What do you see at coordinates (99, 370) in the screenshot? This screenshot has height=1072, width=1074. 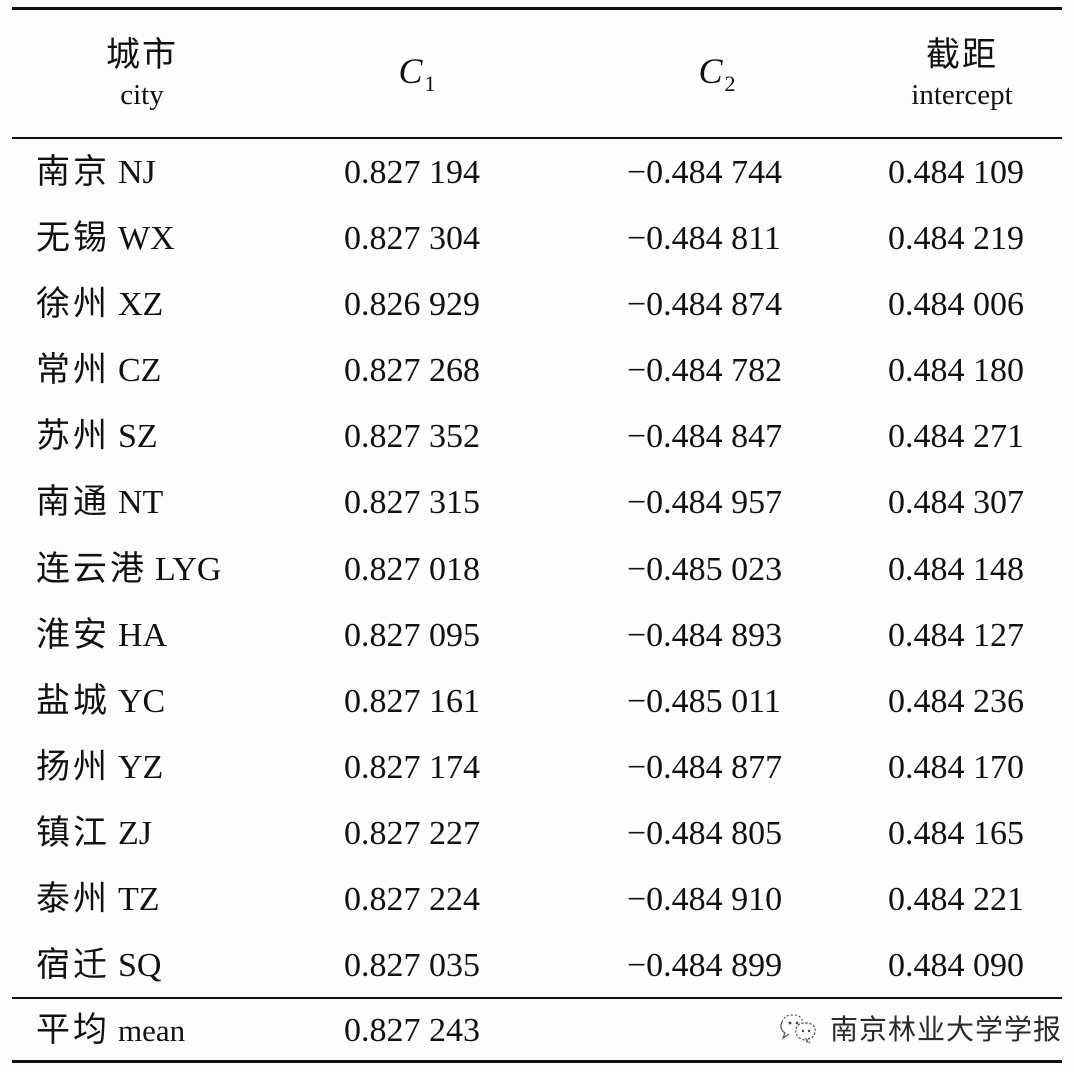 I see `city-cell: 常州 CZ` at bounding box center [99, 370].